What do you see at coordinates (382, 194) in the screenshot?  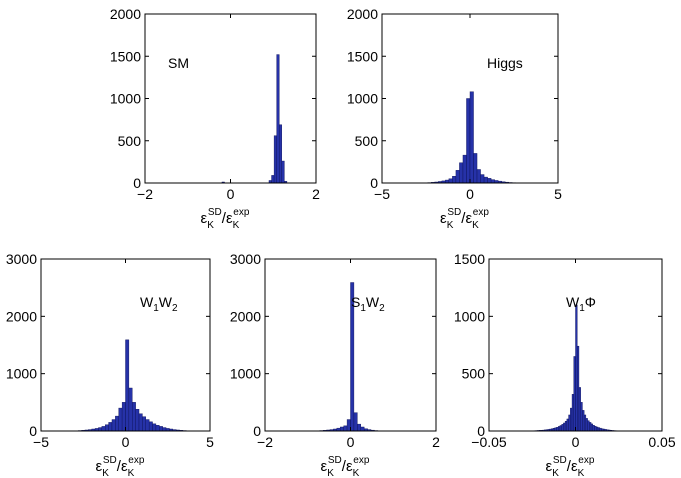 I see `x-tick-label: −5` at bounding box center [382, 194].